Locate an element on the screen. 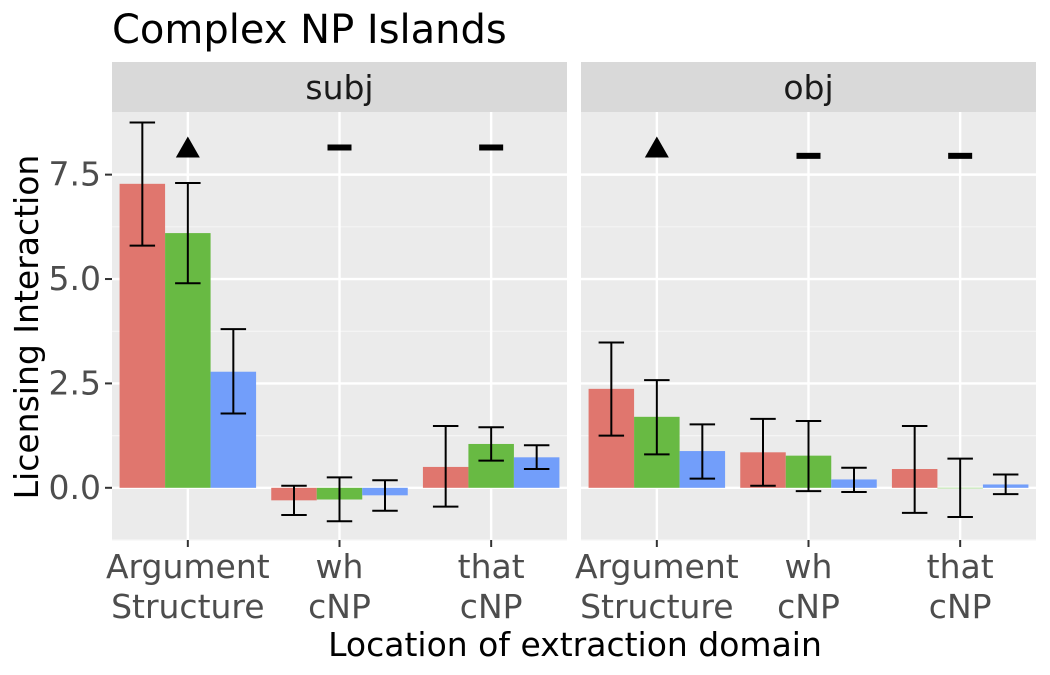 The height and width of the screenshot is (675, 1050). facet-label-subj: subj is located at coordinates (339, 87).